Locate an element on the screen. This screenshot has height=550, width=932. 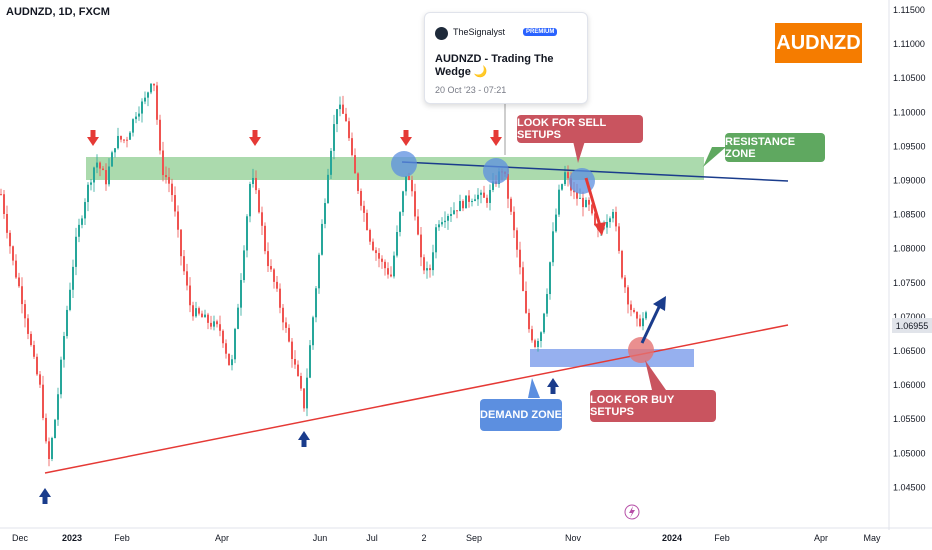
event-bolt-glyph is located at coordinates (632, 512).